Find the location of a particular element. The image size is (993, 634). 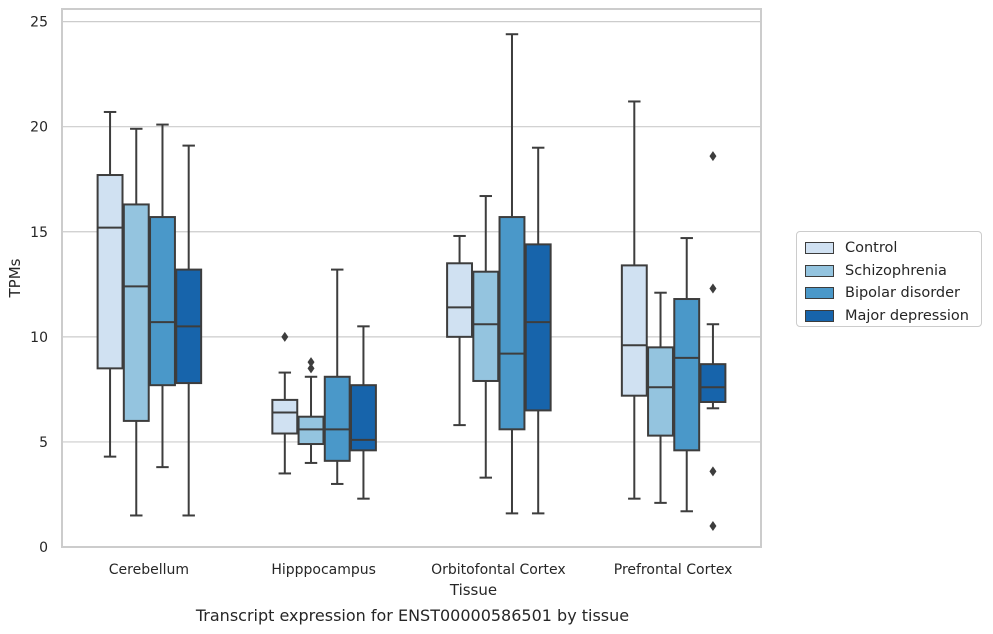

y-tick-label: 10 is located at coordinates (39, 338).